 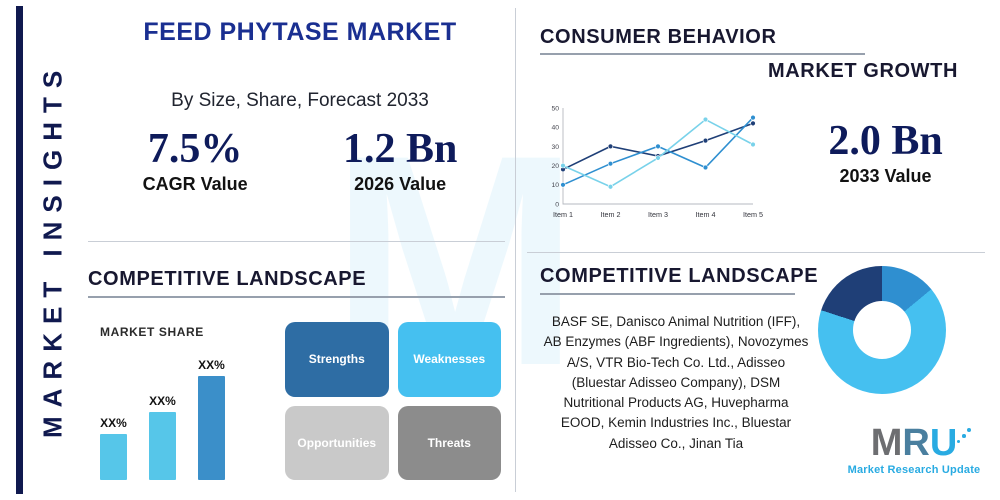 I want to click on logo-letter: U, so click(x=943, y=443).